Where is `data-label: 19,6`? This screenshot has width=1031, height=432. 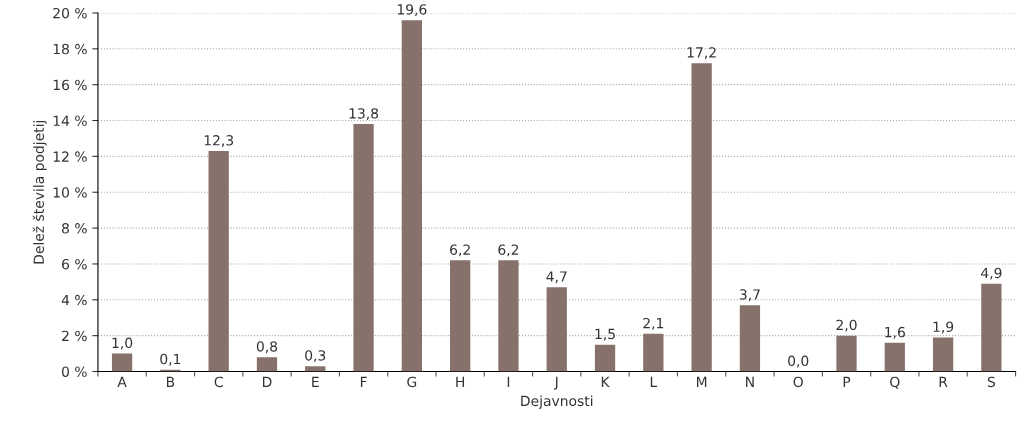 data-label: 19,6 is located at coordinates (412, 10).